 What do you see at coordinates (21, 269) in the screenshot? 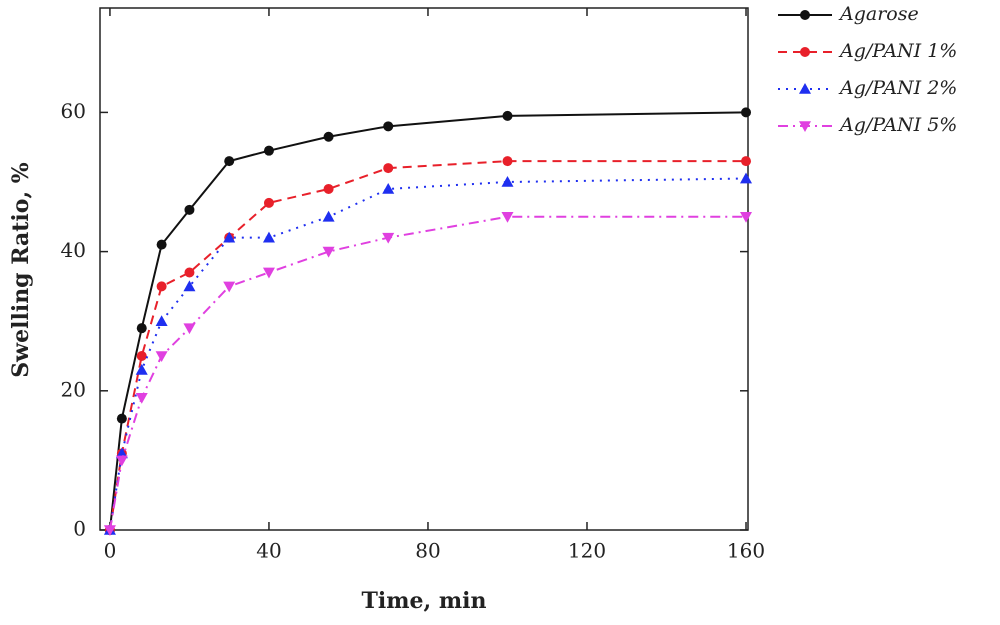
I see `y-axis-title: Swelling Ratio, %` at bounding box center [21, 269].